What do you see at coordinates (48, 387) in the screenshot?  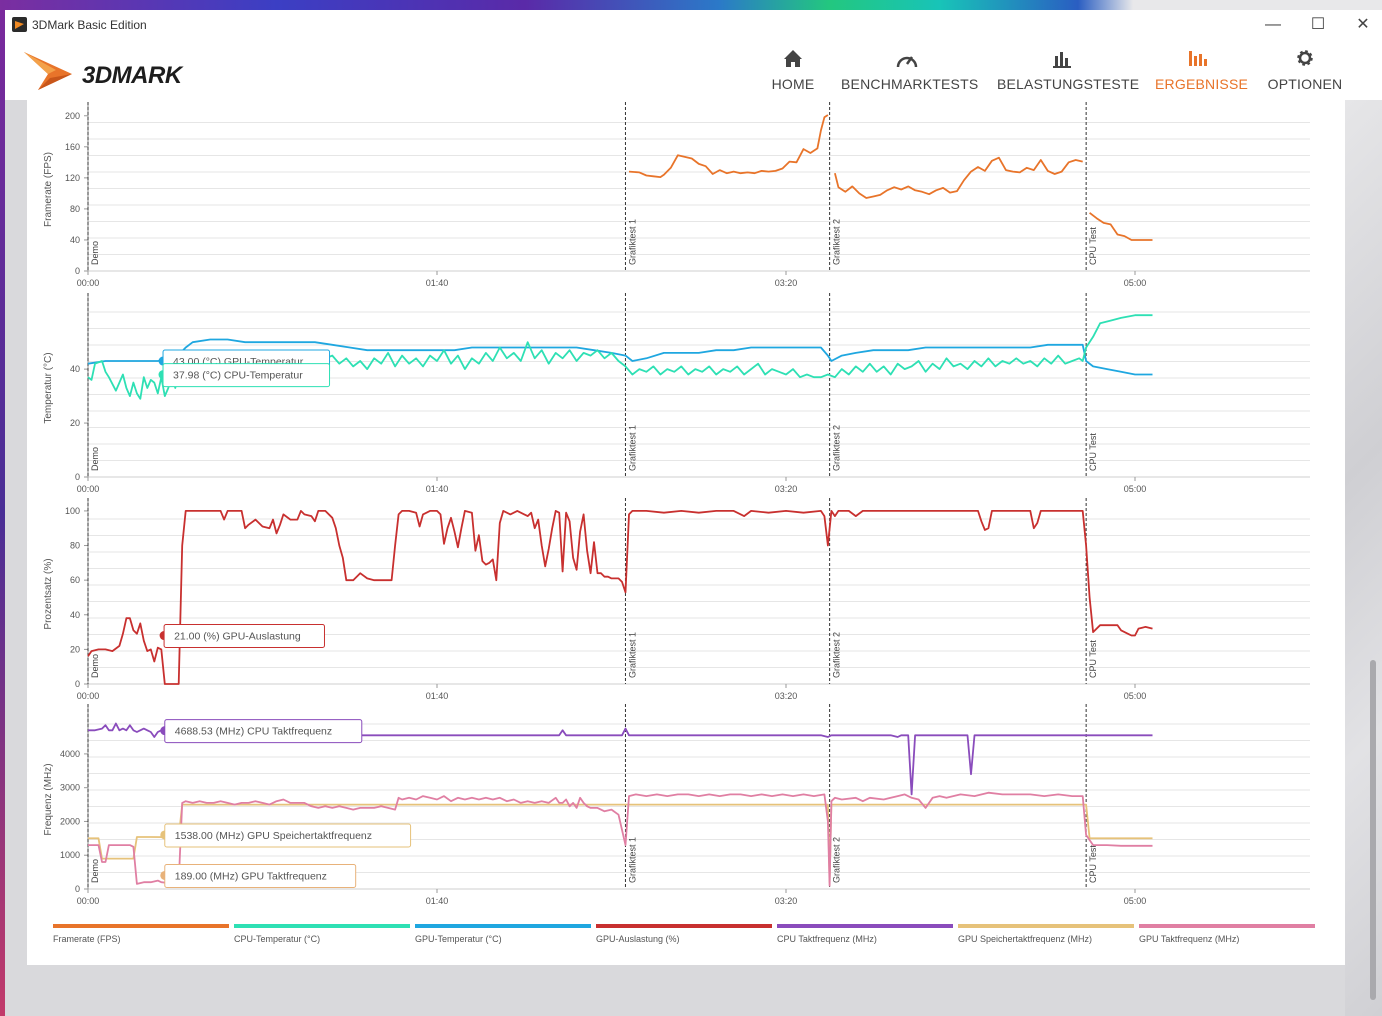 I see `y-axis-label: Temperatur (°C)` at bounding box center [48, 387].